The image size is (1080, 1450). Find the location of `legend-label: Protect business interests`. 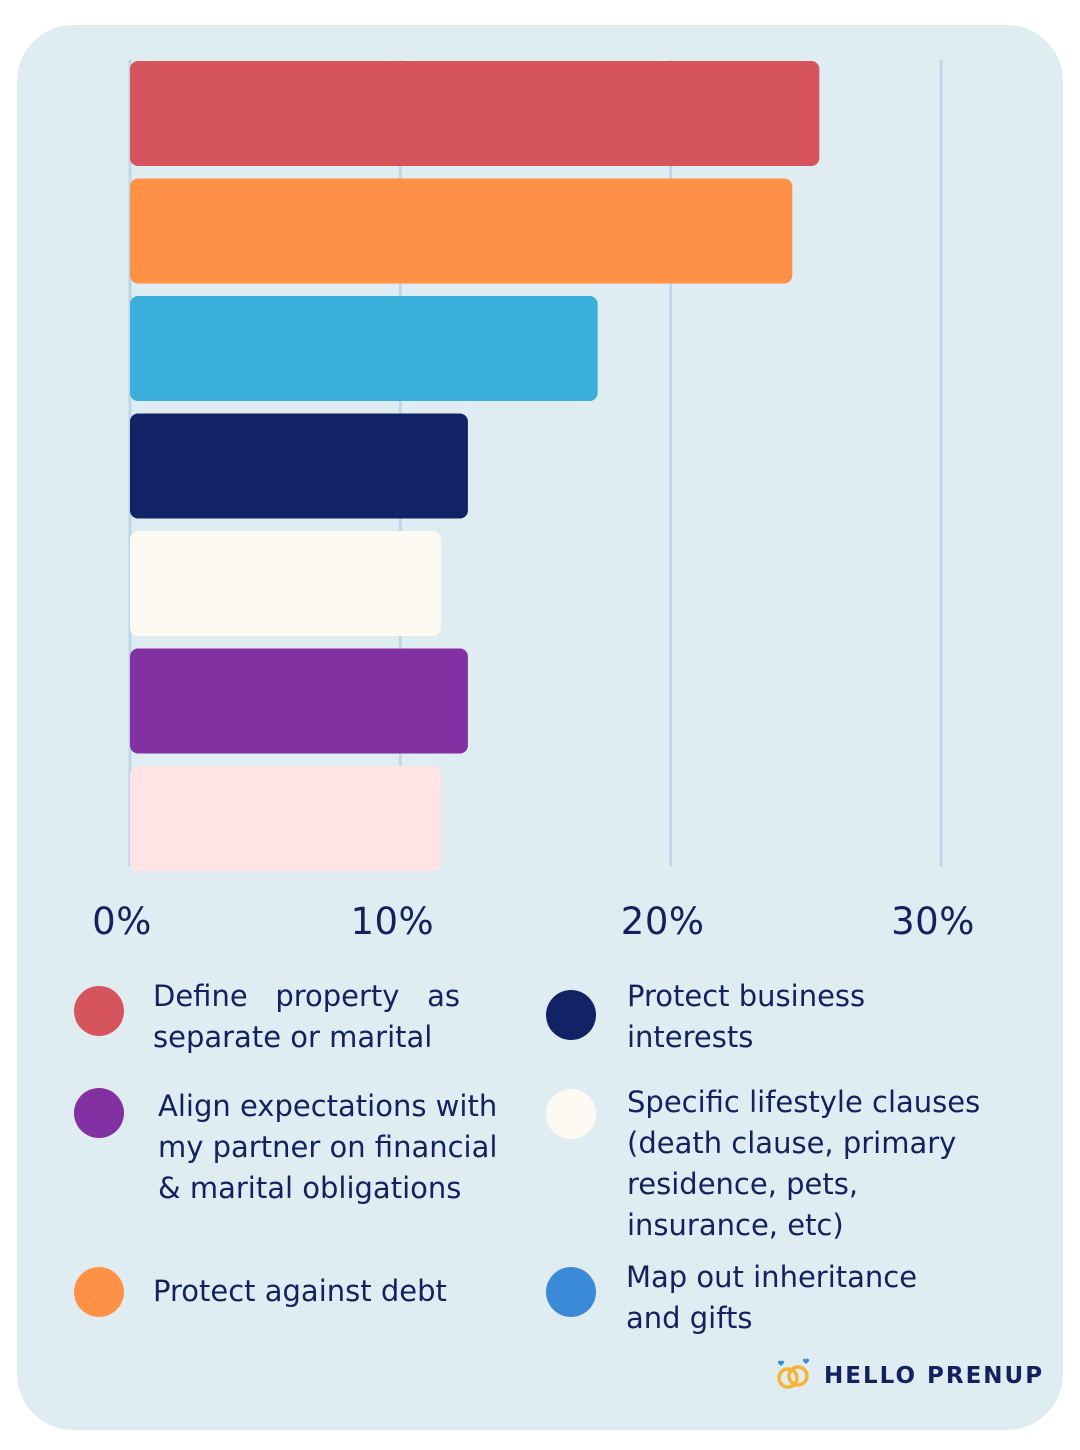

legend-label: Protect business interests is located at coordinates (746, 1016).